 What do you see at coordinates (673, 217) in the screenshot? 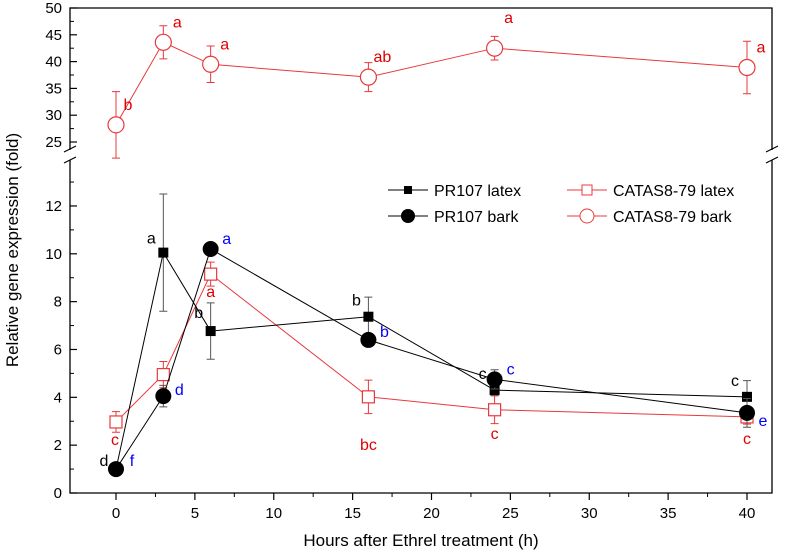
I see `legend-label: CATAS8-79 bark` at bounding box center [673, 217].